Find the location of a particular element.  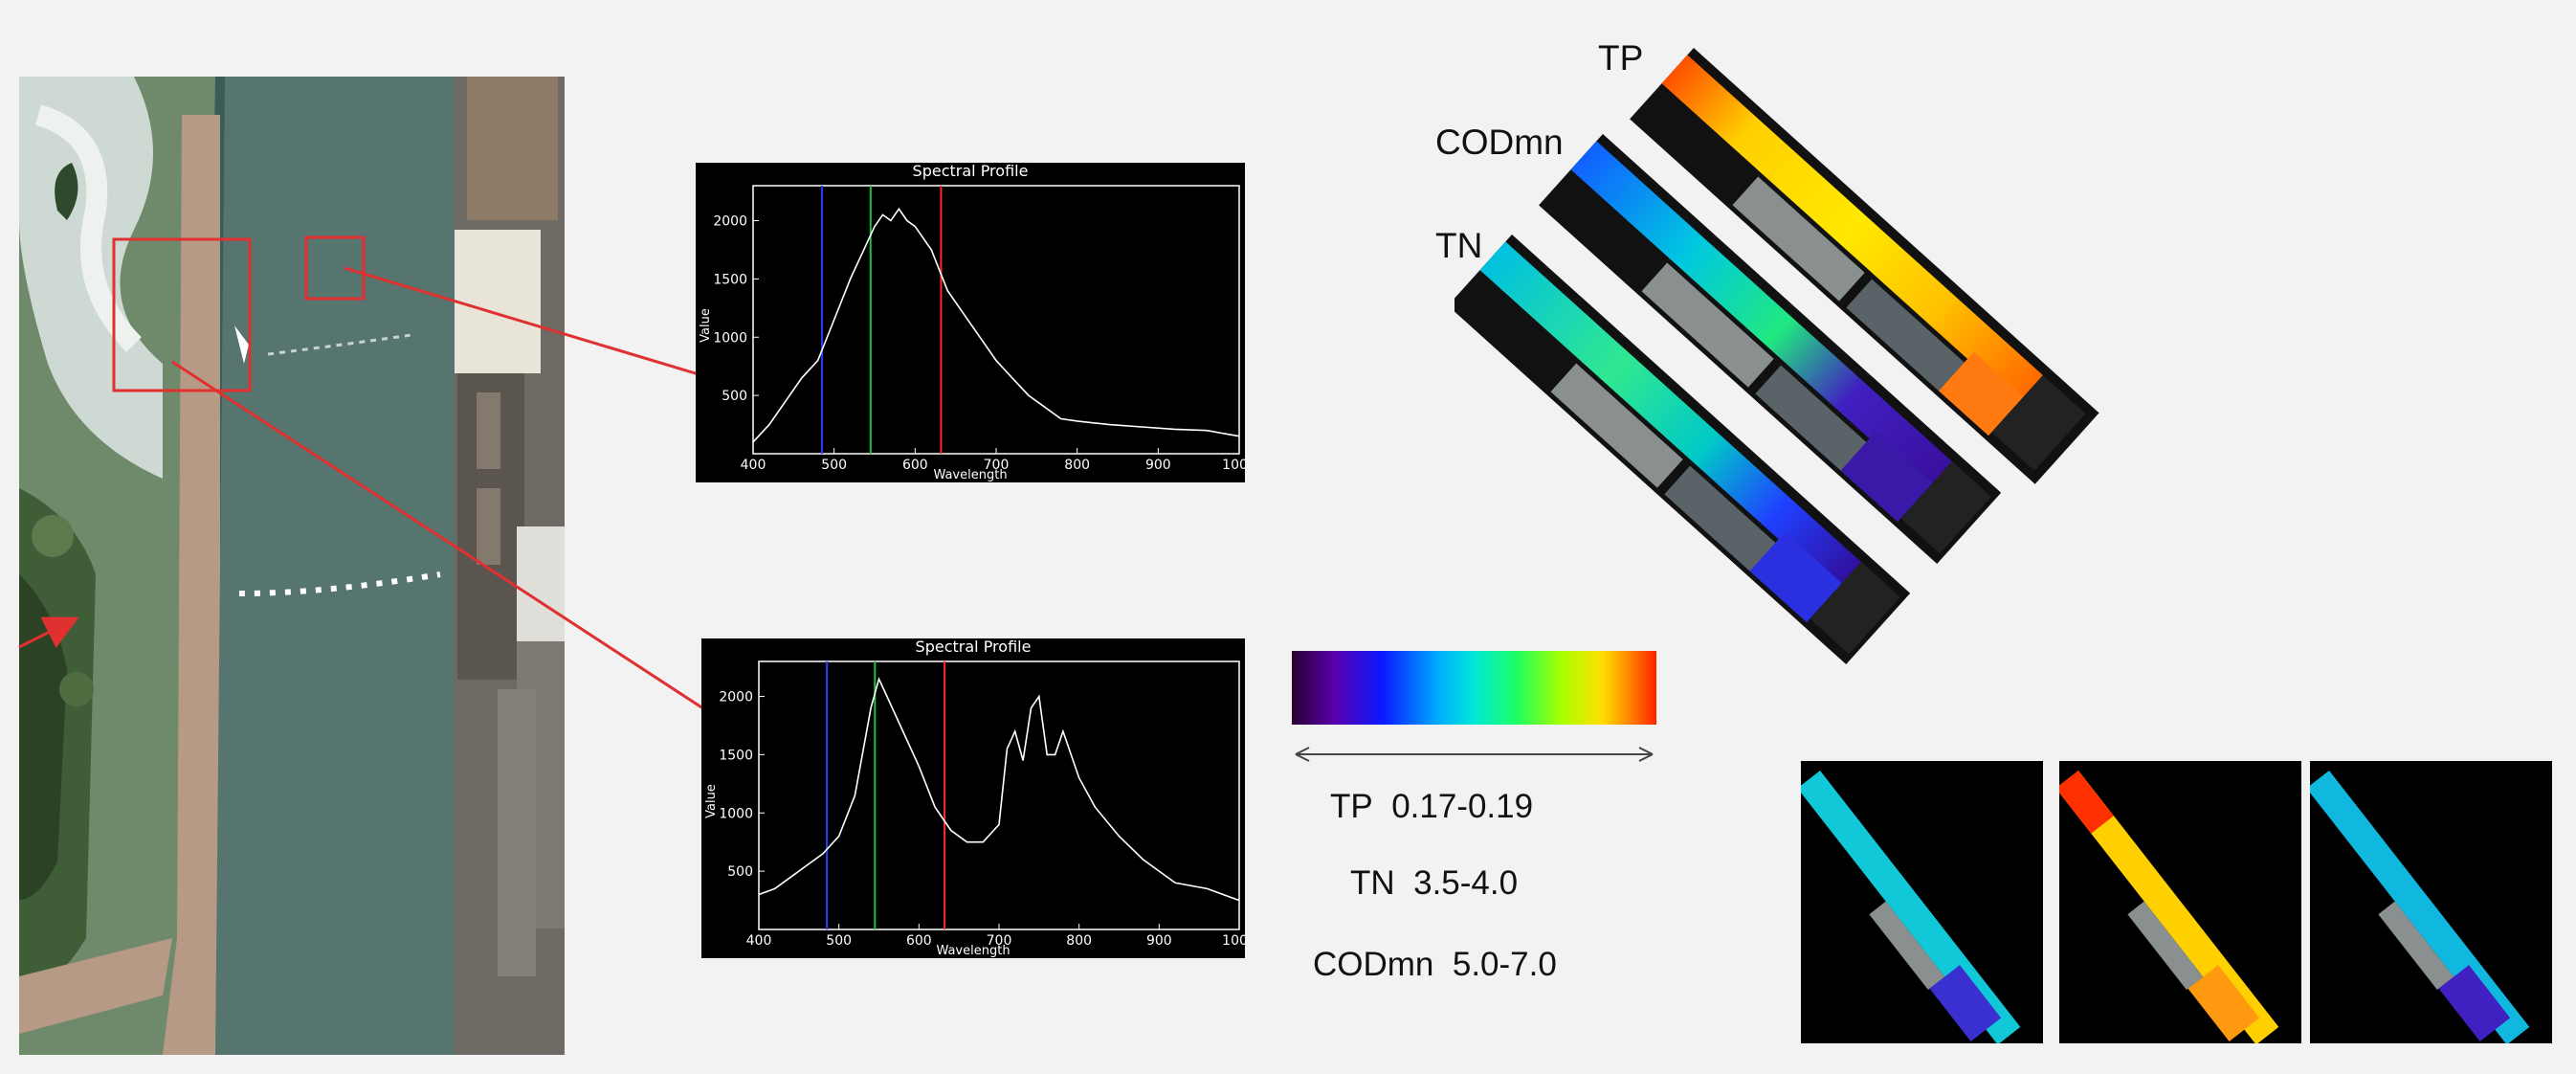

thumbnail-tn is located at coordinates (1922, 902).